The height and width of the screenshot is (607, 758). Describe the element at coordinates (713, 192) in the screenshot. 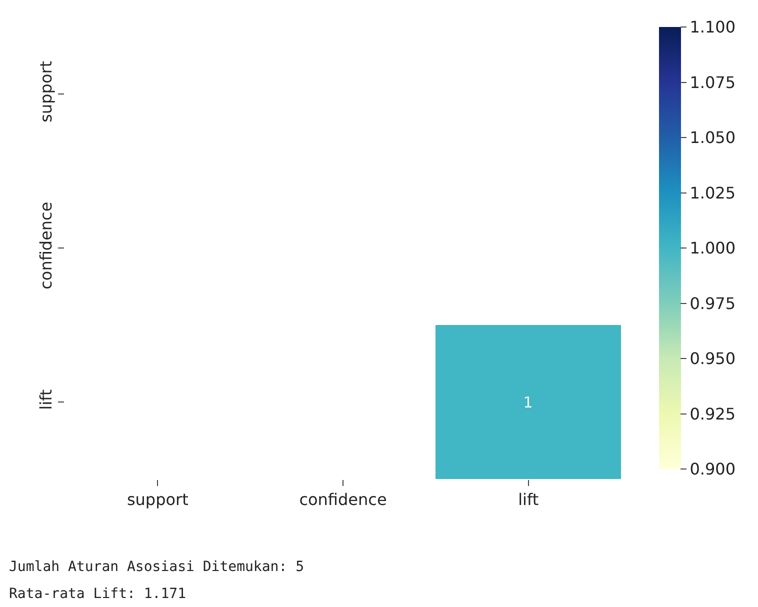

I see `color-bar-label: 1.025` at that location.